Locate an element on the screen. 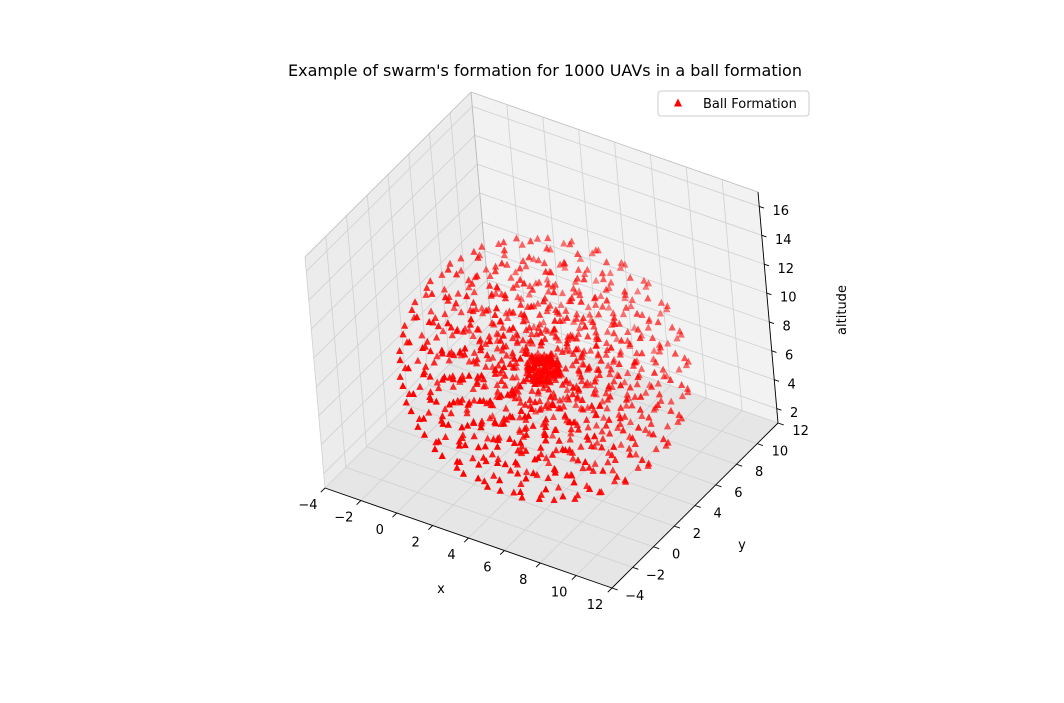  legend: Ball Formation is located at coordinates (733, 103).